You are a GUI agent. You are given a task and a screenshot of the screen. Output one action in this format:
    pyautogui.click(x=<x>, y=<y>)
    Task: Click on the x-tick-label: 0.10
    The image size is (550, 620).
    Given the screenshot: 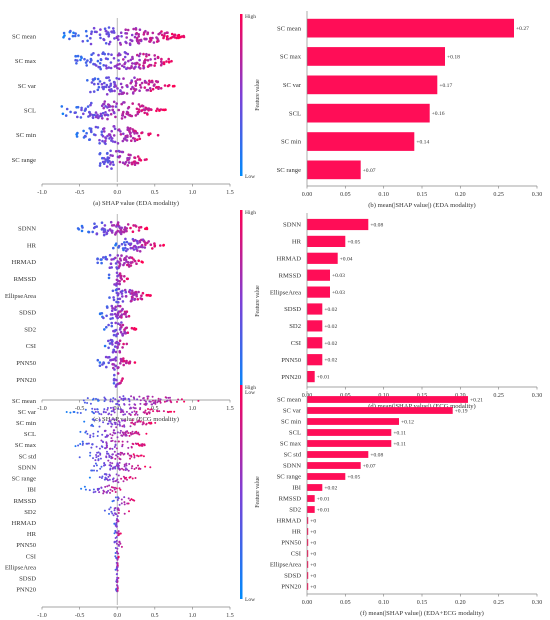 What is the action you would take?
    pyautogui.click(x=383, y=195)
    